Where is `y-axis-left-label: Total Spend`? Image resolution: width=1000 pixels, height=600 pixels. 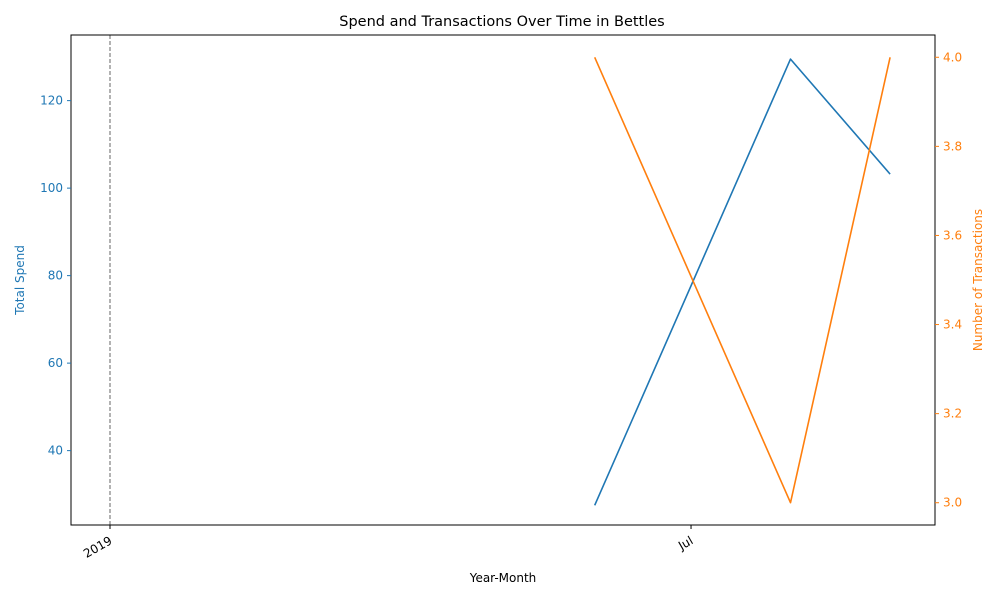
y-axis-left-label: Total Spend is located at coordinates (20, 280).